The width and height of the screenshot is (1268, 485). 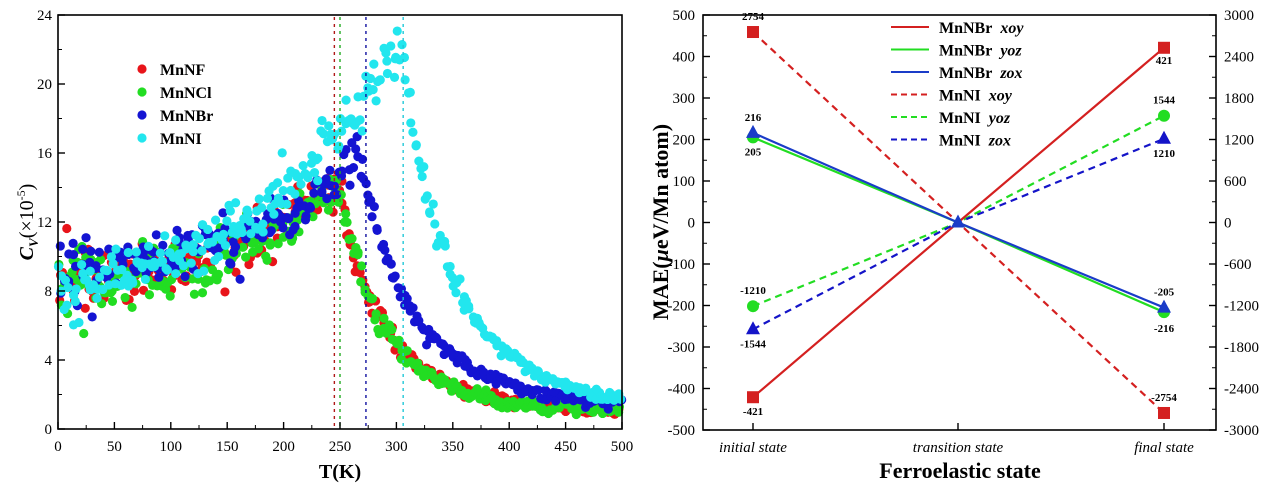 What do you see at coordinates (27, 253) in the screenshot?
I see `y-label-main: C` at bounding box center [27, 253].